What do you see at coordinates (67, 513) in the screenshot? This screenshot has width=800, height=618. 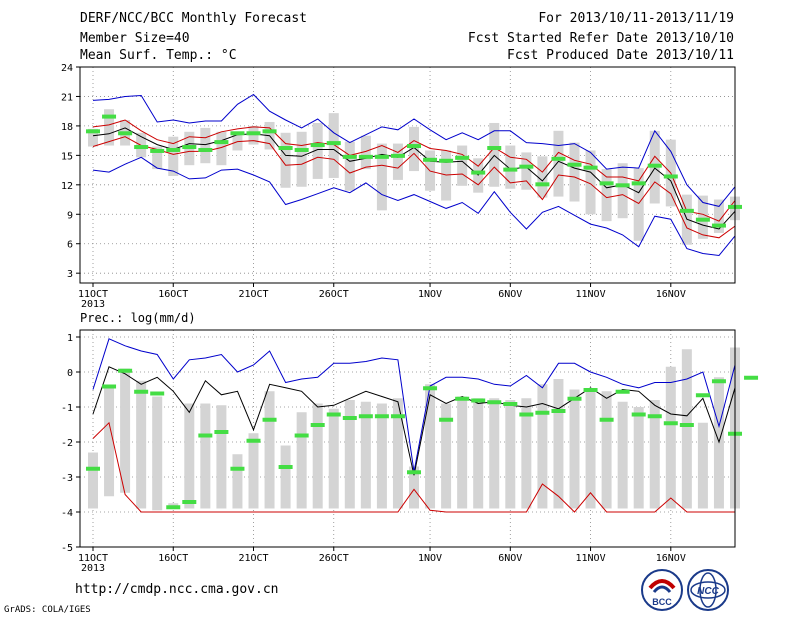 I see `prec-ytick-label: -4` at bounding box center [67, 513].